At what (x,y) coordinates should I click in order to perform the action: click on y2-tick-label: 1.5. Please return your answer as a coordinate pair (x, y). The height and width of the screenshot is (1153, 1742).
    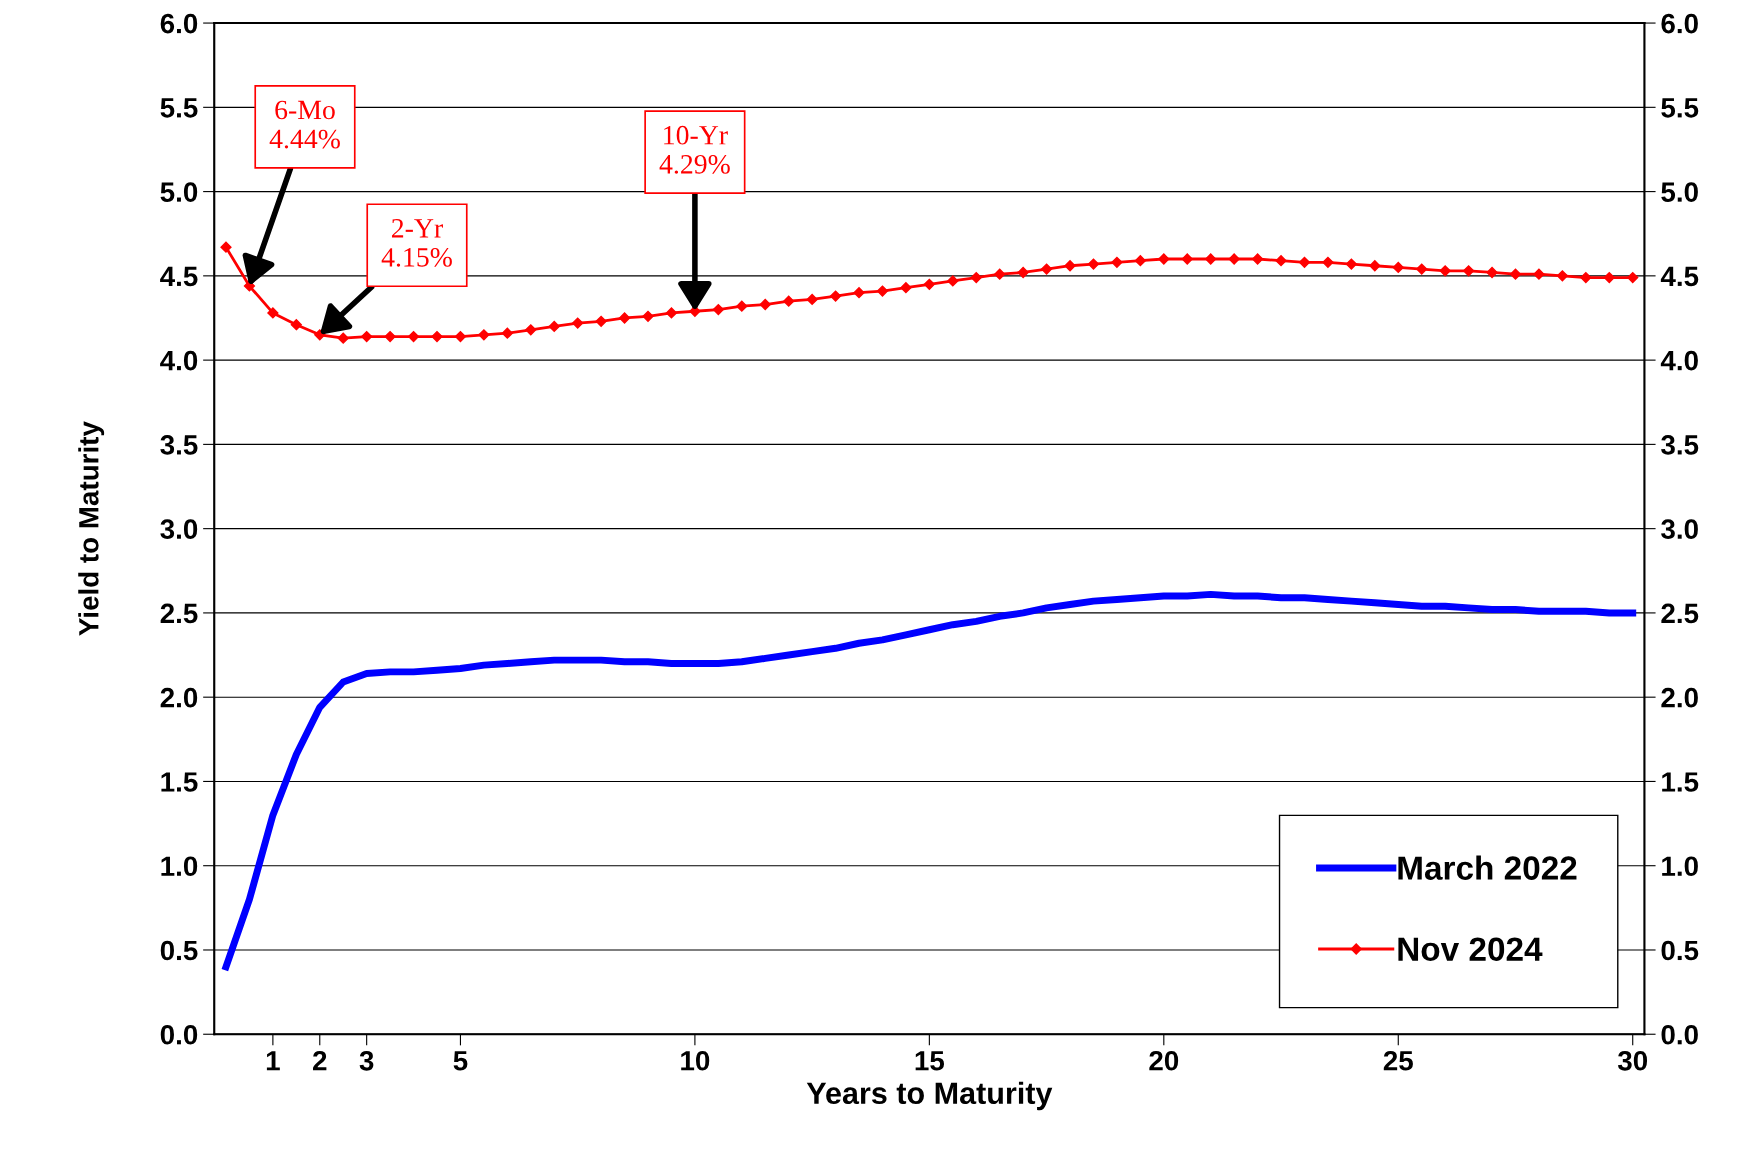
    Looking at the image, I should click on (1680, 782).